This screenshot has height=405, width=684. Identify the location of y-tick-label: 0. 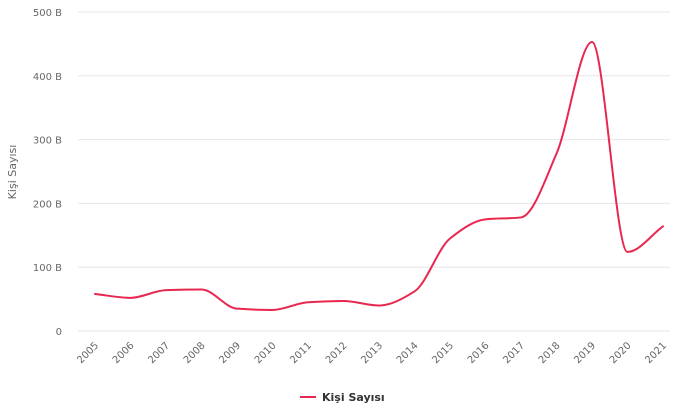
(59, 332).